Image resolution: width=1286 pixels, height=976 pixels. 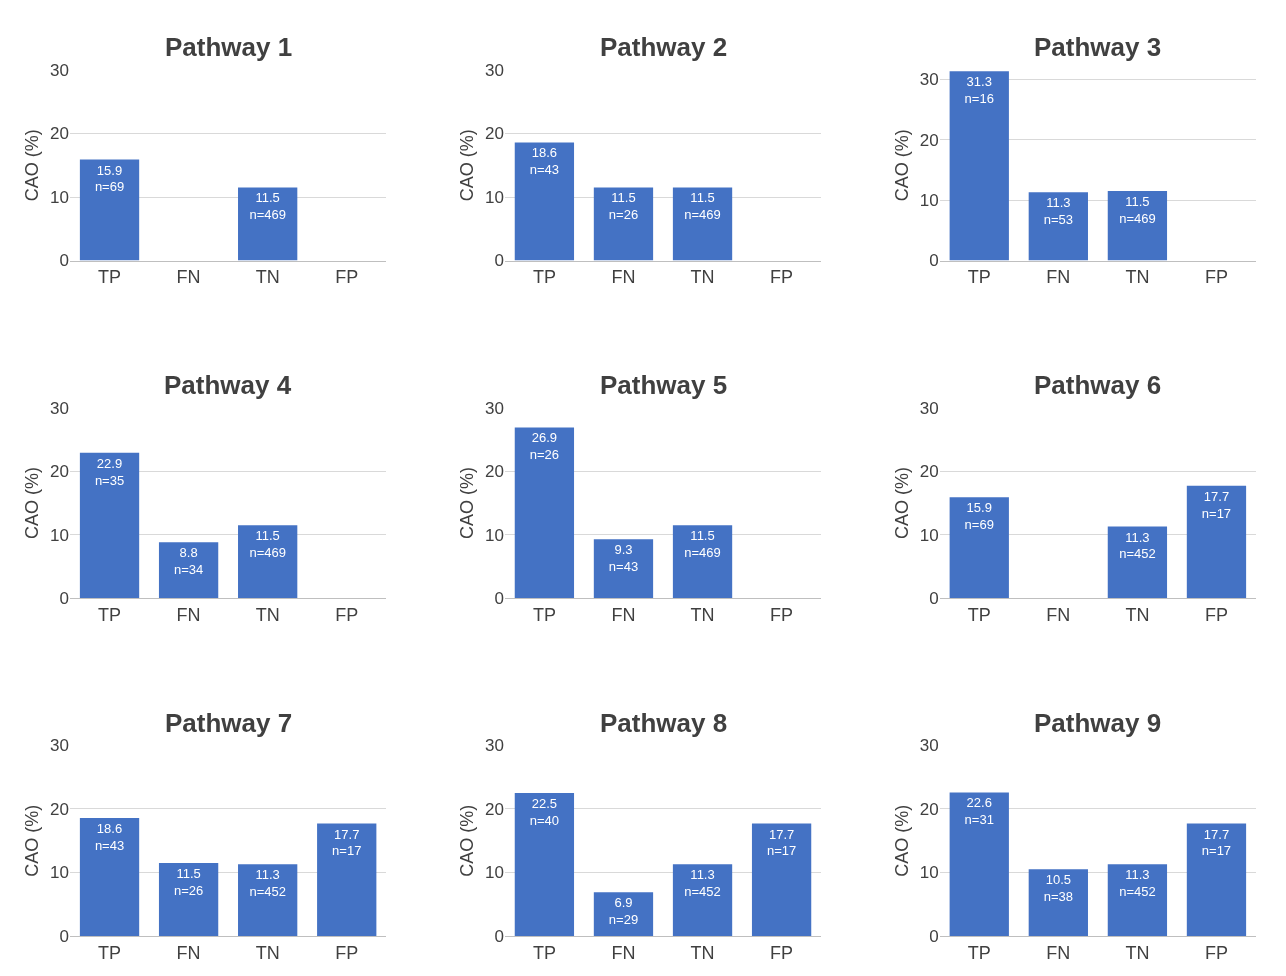 What do you see at coordinates (1058, 211) in the screenshot?
I see `data-label: 11.3 n=53` at bounding box center [1058, 211].